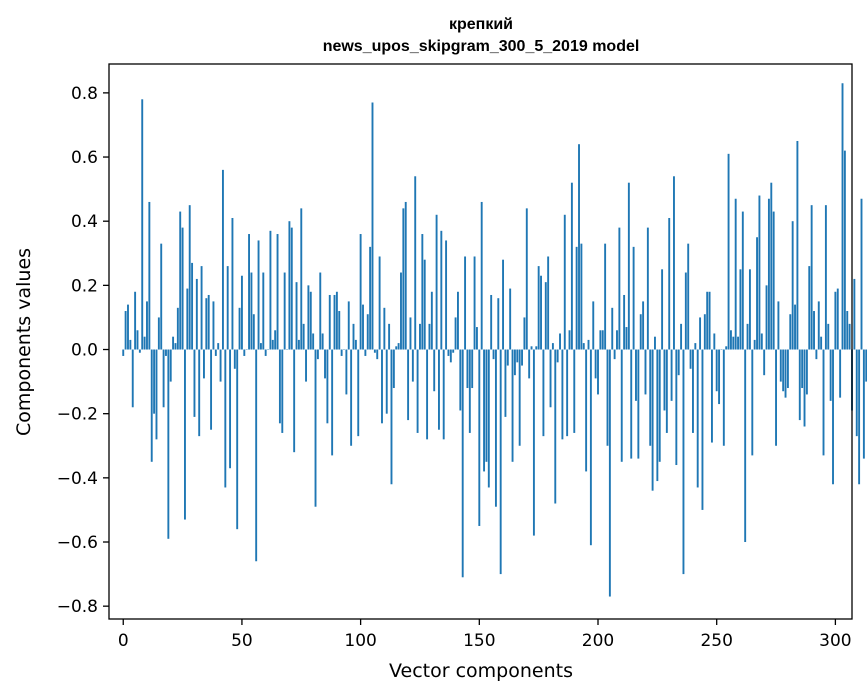 The height and width of the screenshot is (696, 867). What do you see at coordinates (77, 543) in the screenshot?
I see `y-tick-label: −0.6` at bounding box center [77, 543].